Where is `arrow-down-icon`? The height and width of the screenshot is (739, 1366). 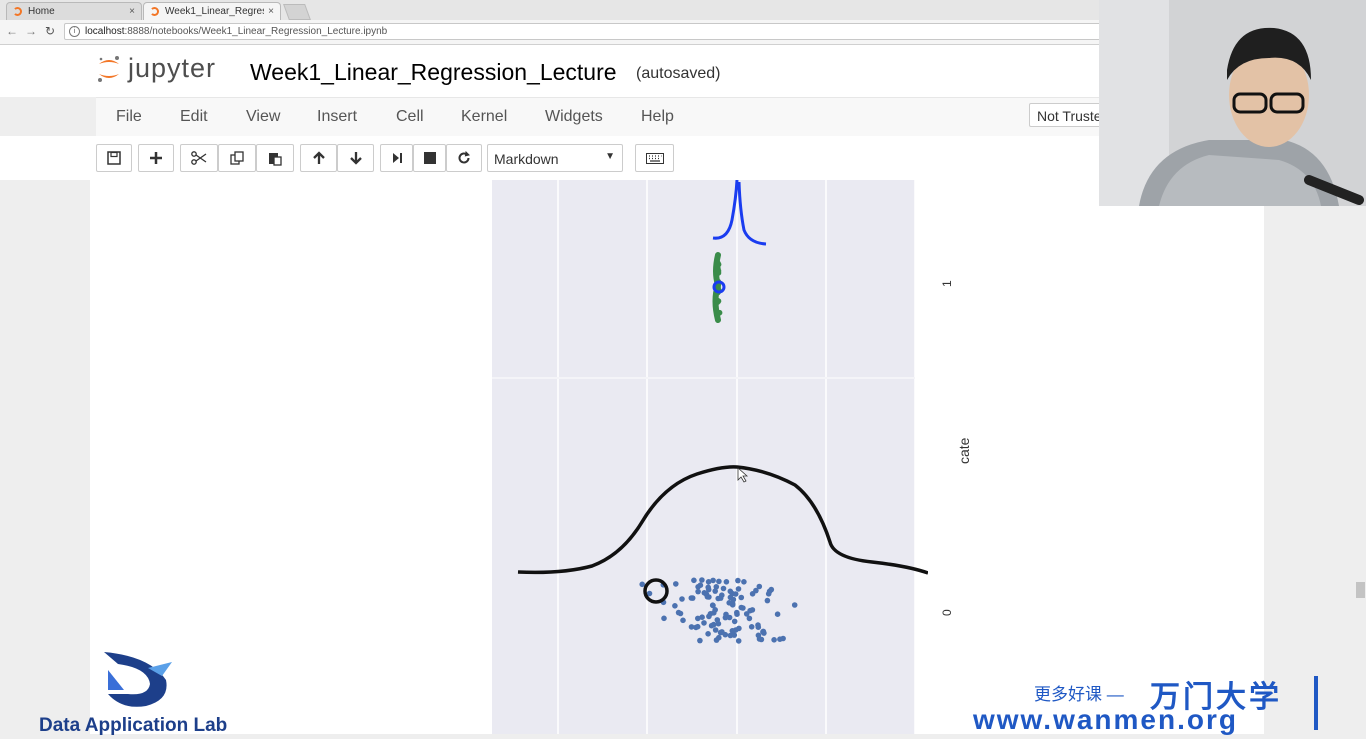
arrow-down-icon is located at coordinates (355, 158).